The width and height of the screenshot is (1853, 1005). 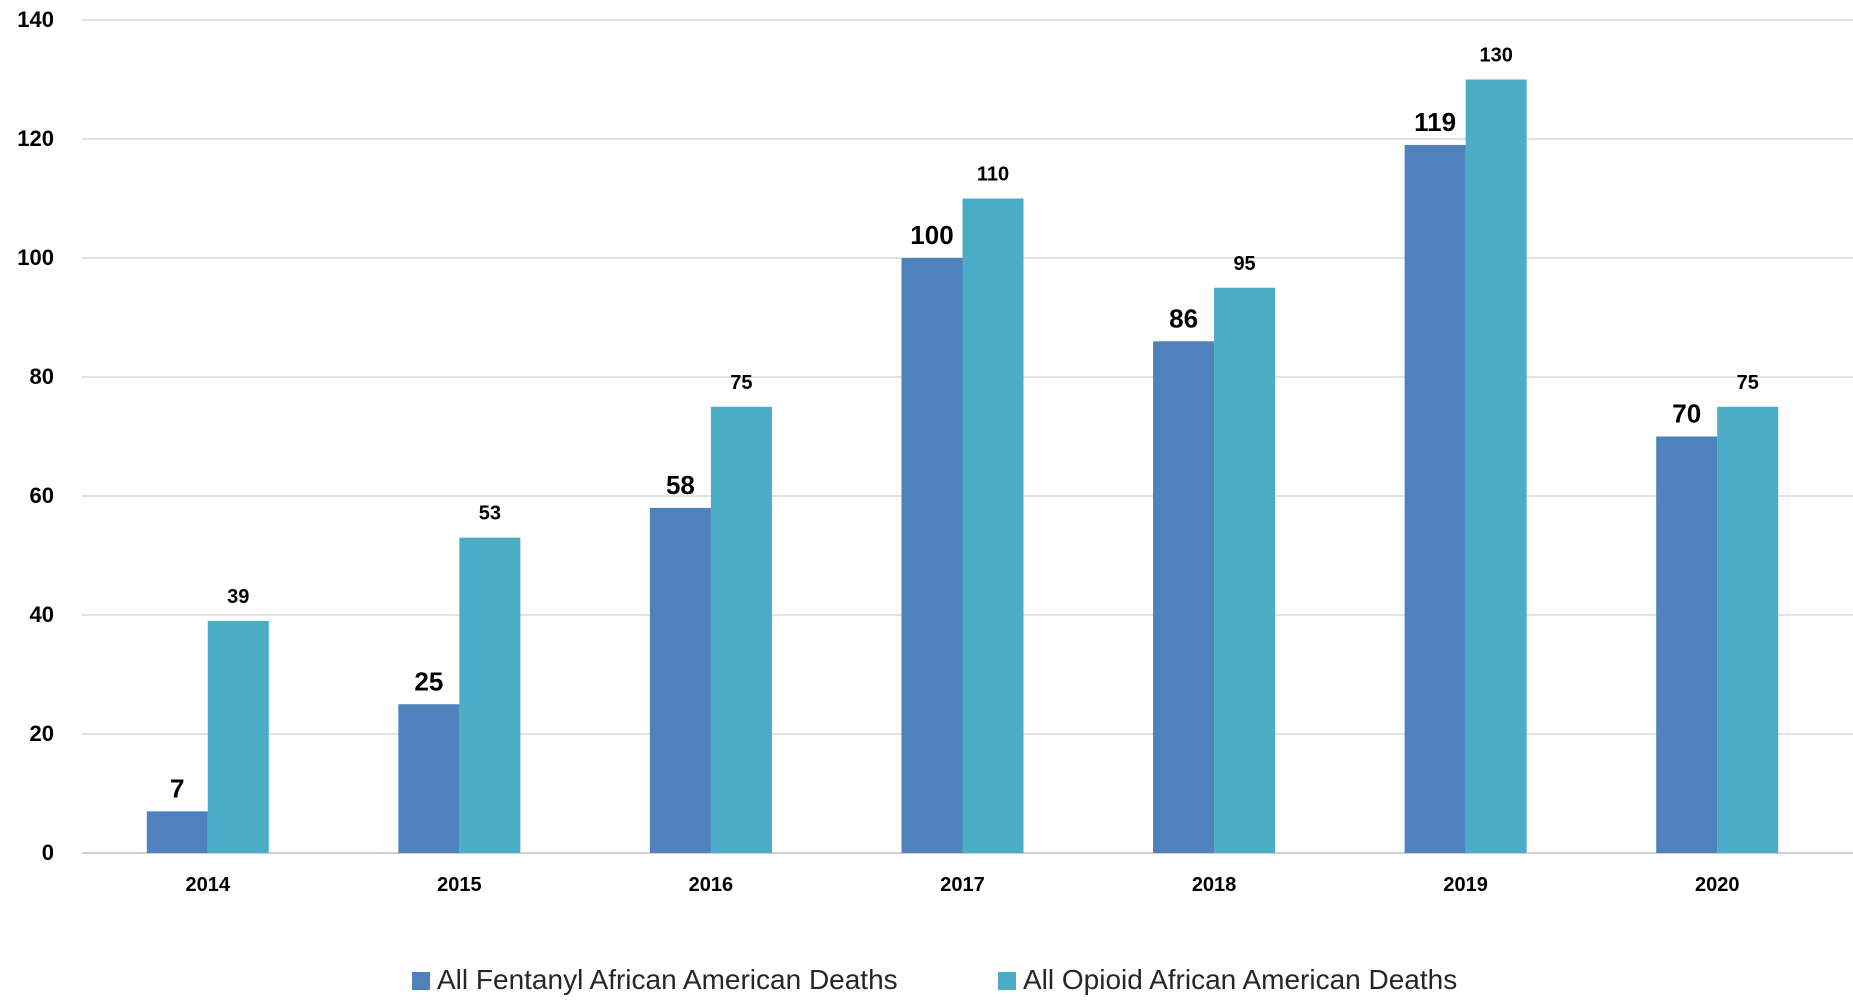 What do you see at coordinates (177, 832) in the screenshot?
I see `bar-series-1-2014` at bounding box center [177, 832].